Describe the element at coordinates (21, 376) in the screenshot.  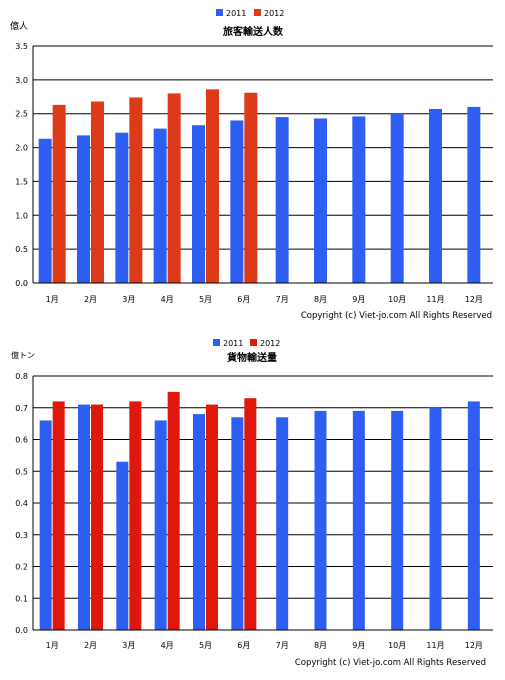
I see `y-tick-label: 0.8` at that location.